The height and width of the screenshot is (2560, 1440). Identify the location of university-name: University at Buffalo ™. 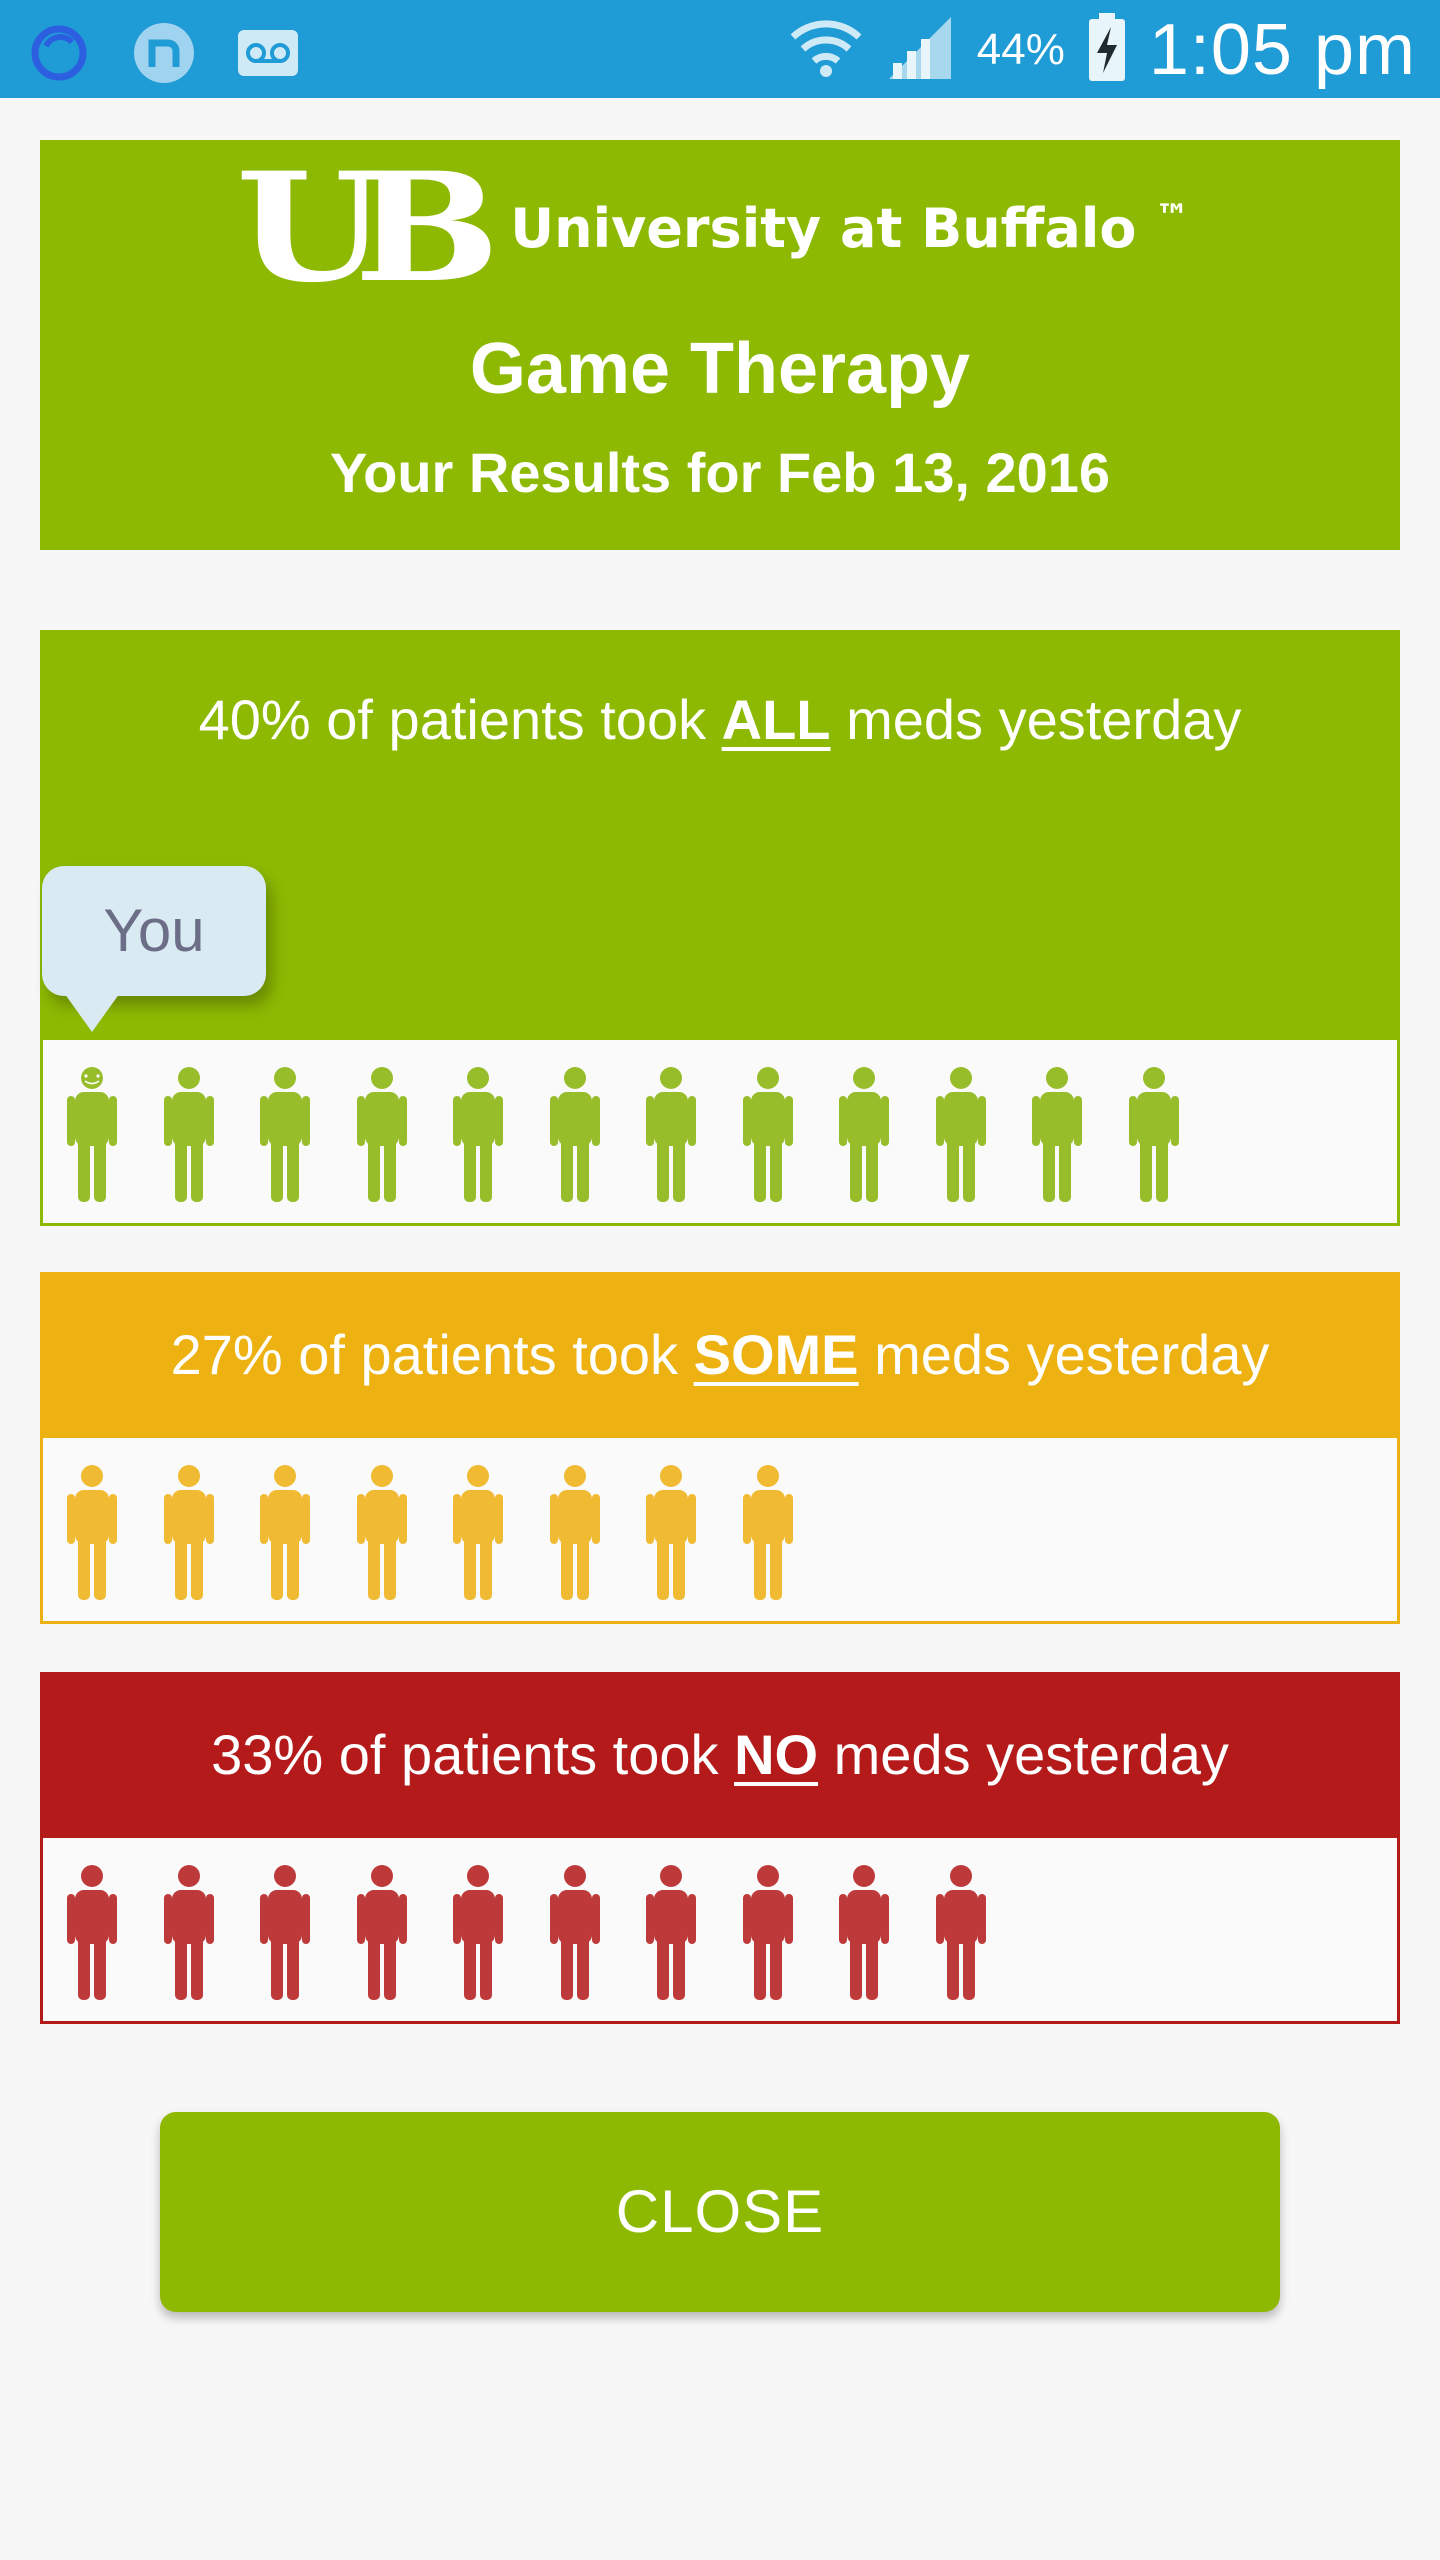
(850, 228).